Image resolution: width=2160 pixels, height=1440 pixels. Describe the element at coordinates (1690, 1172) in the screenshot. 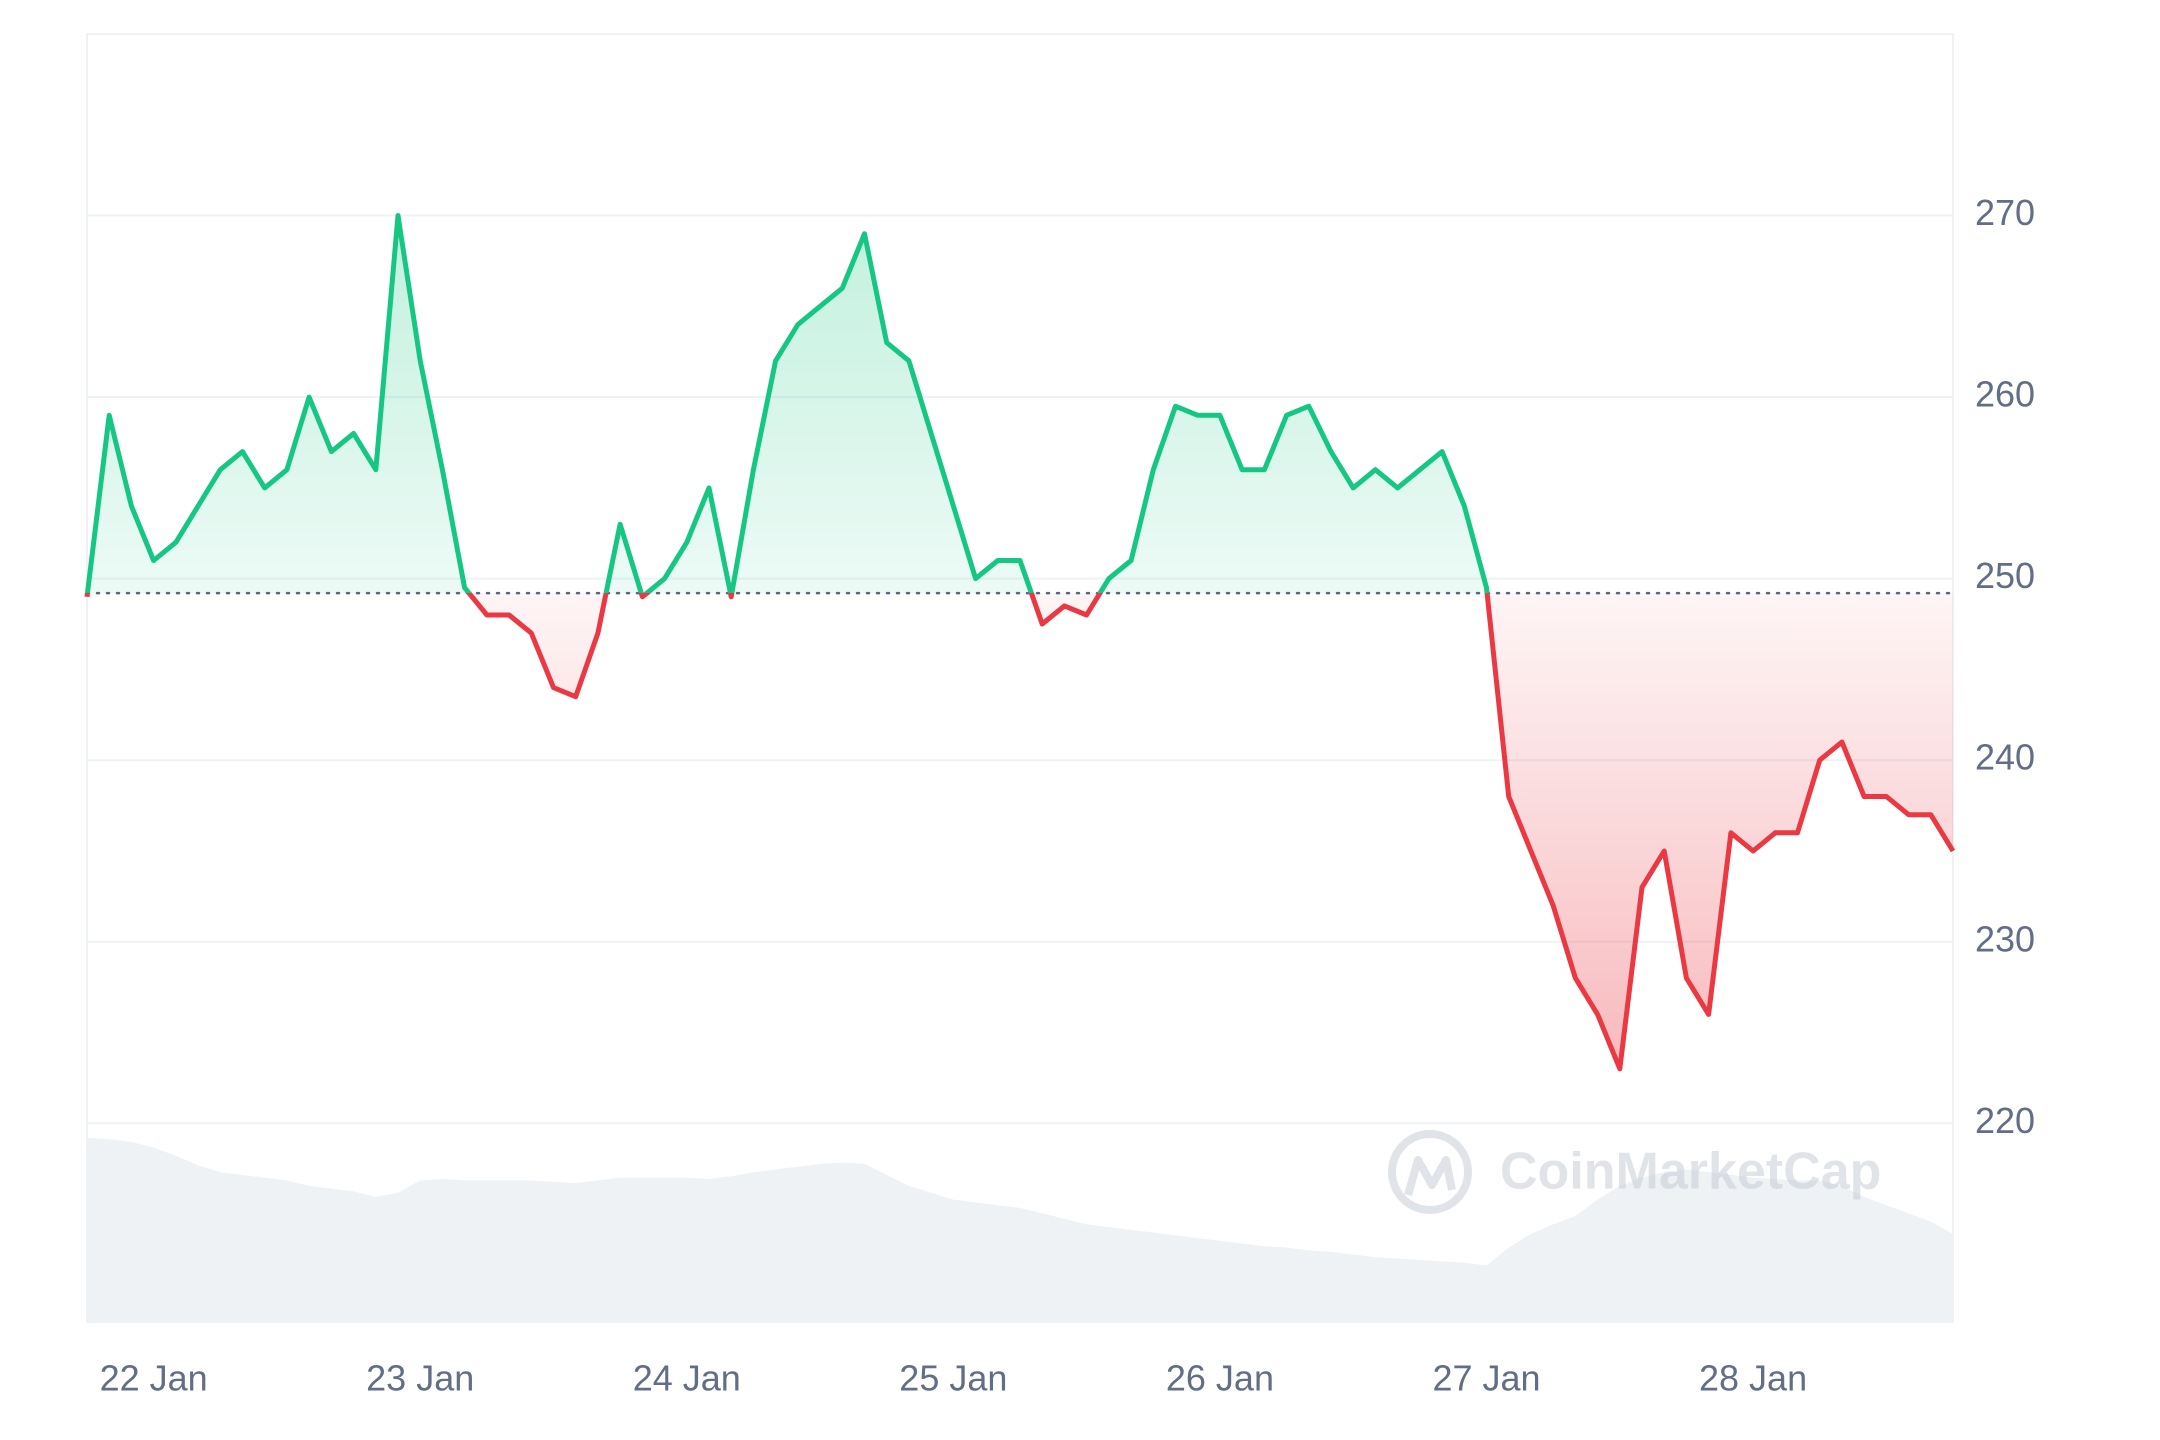

I see `watermark-text: CoinMarketCap` at that location.